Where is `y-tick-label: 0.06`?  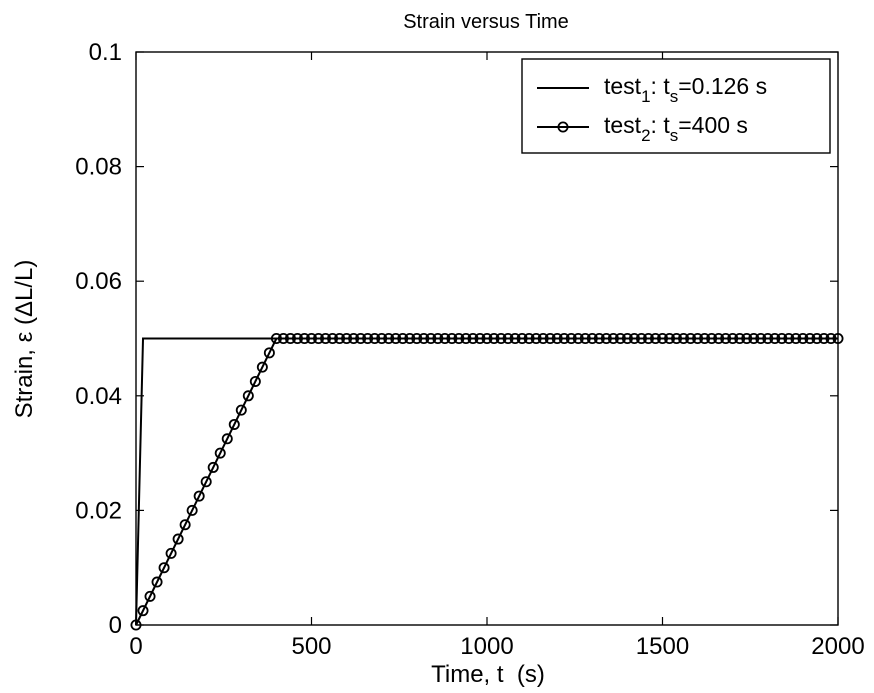 y-tick-label: 0.06 is located at coordinates (98, 281).